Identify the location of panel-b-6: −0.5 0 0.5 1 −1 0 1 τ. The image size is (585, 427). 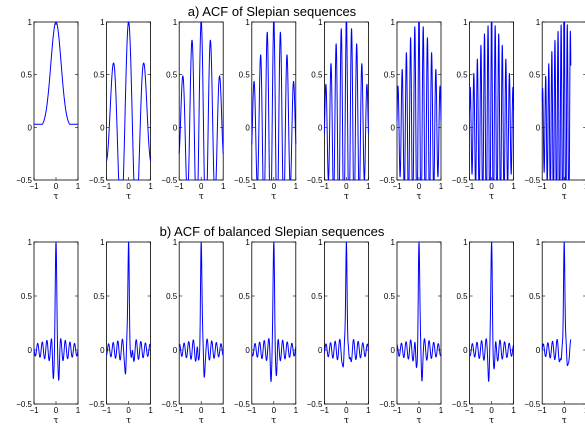
(484, 332).